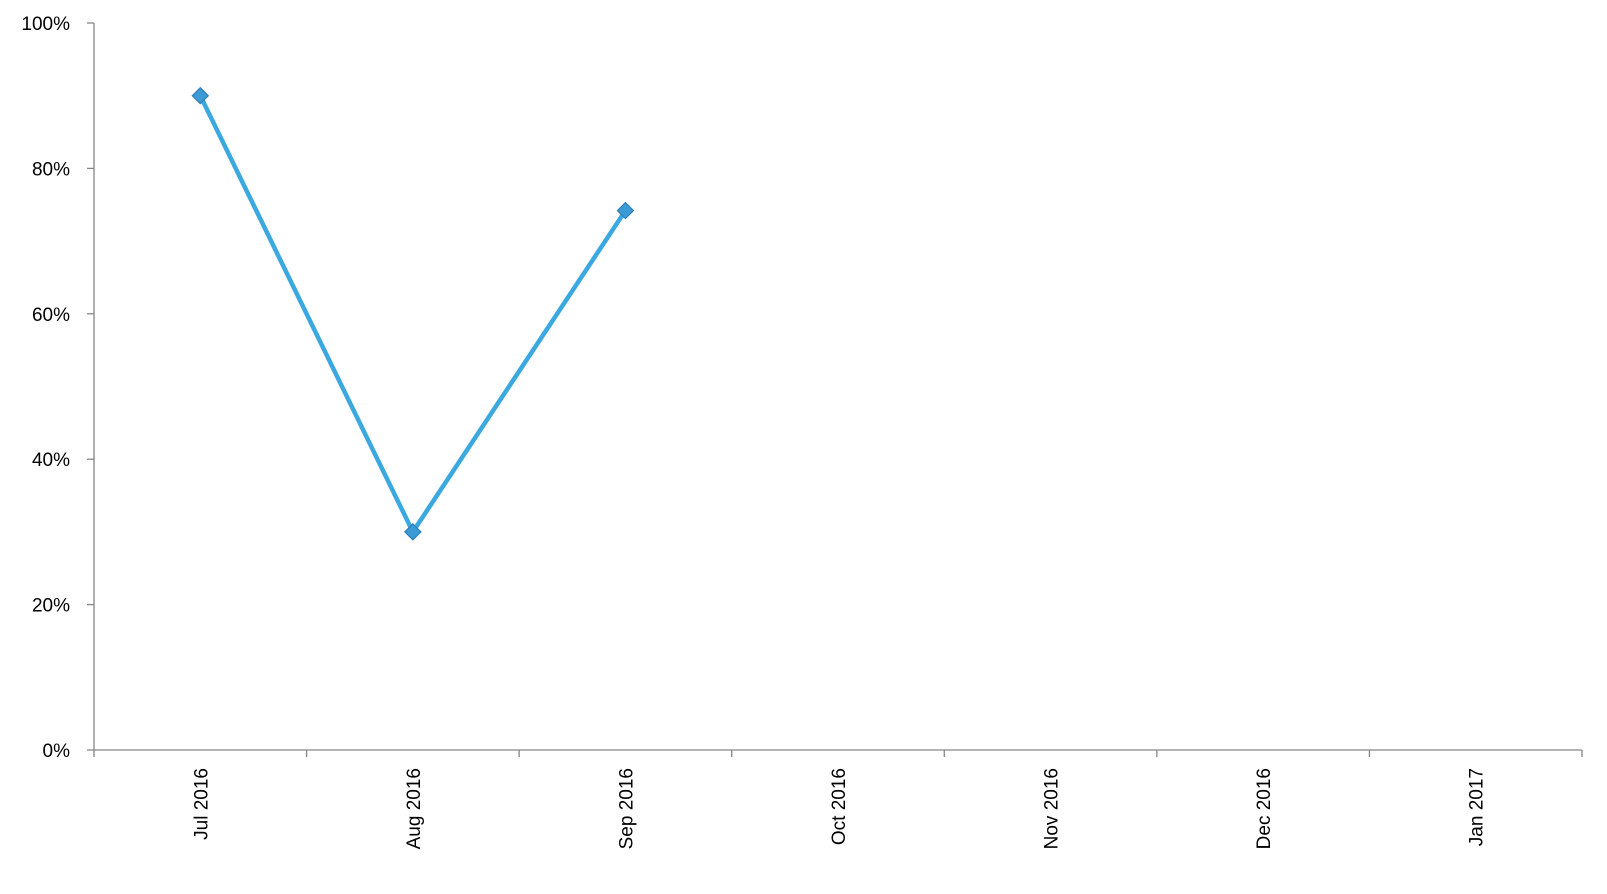 The width and height of the screenshot is (1607, 894). What do you see at coordinates (1477, 807) in the screenshot?
I see `x-tick-label: Jan 2017` at bounding box center [1477, 807].